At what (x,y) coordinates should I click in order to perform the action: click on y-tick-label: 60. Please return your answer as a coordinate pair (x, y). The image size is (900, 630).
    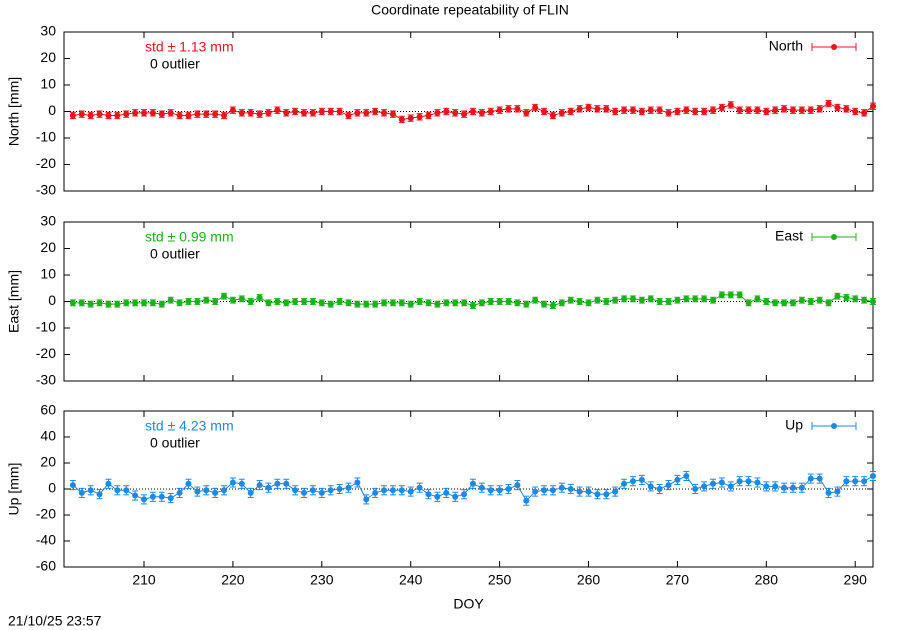
    Looking at the image, I should click on (48, 410).